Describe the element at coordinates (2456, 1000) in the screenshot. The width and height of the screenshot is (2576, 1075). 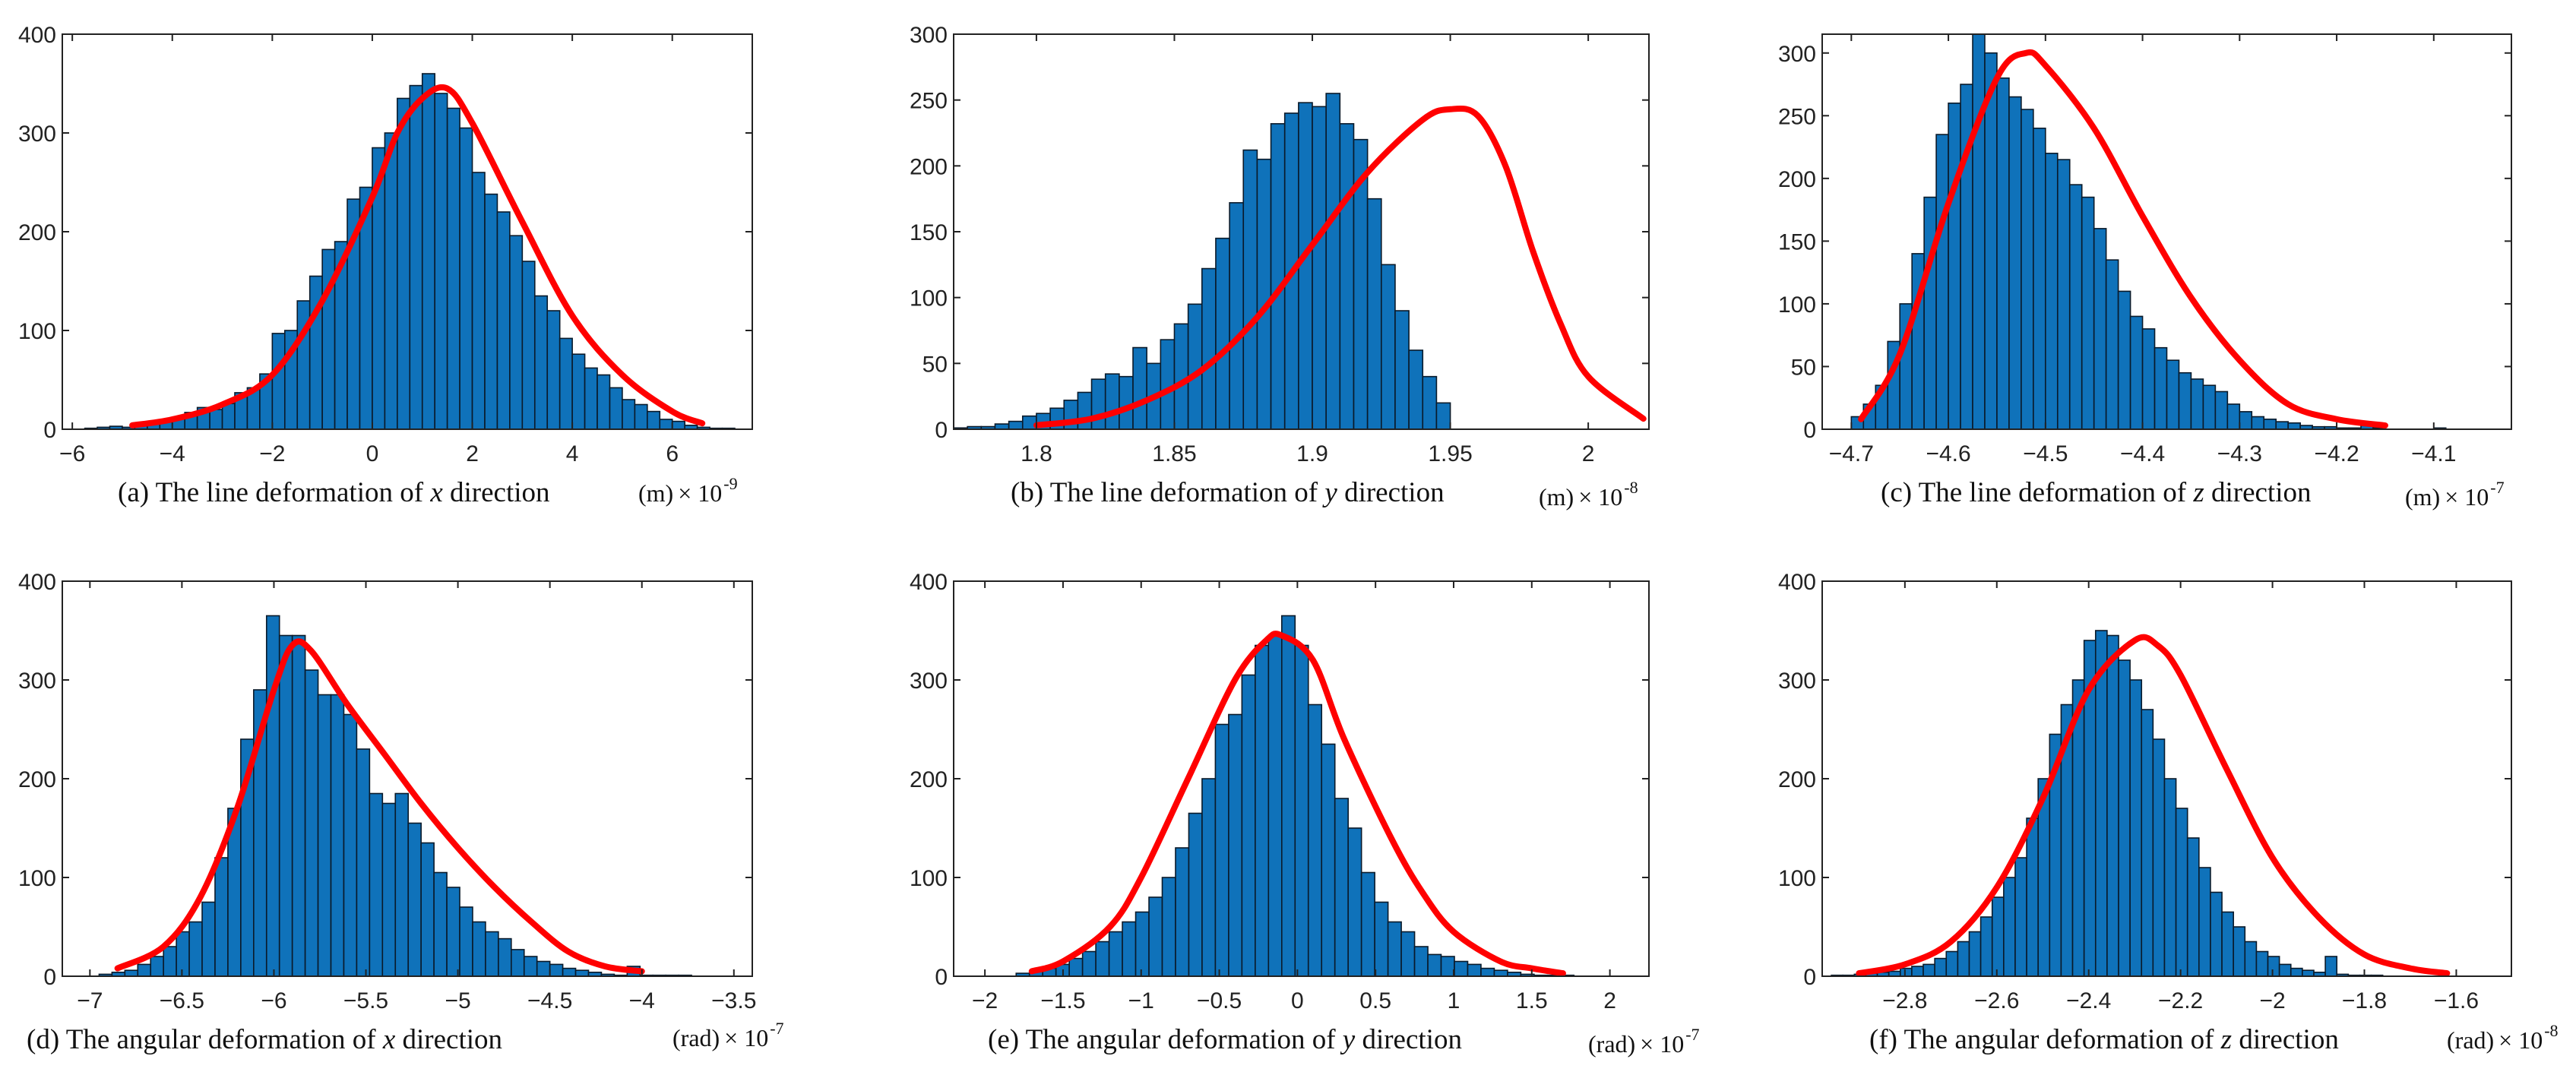
I see `x-tick-label: −1.6` at that location.